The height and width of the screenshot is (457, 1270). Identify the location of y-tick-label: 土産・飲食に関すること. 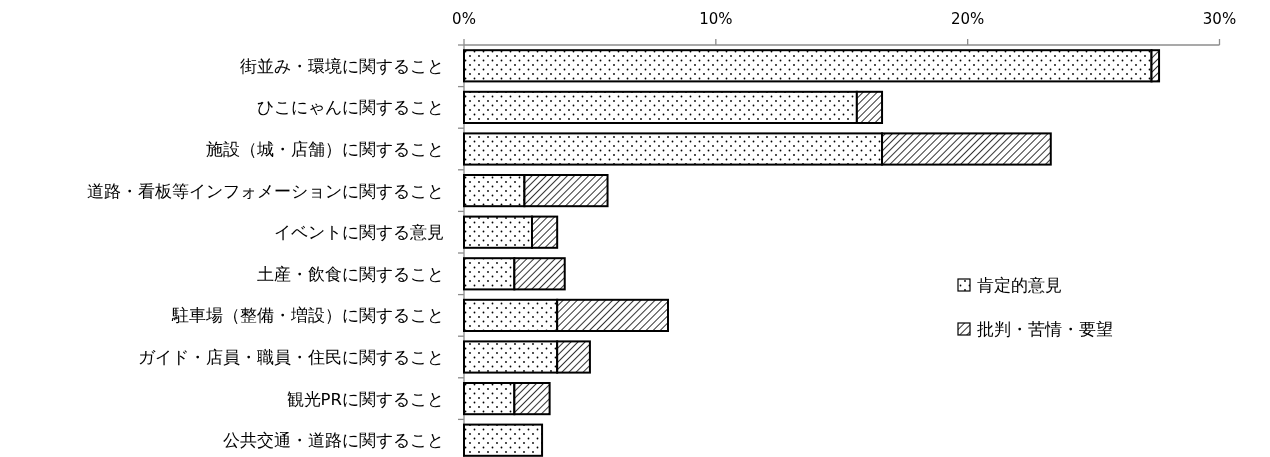
(350, 274).